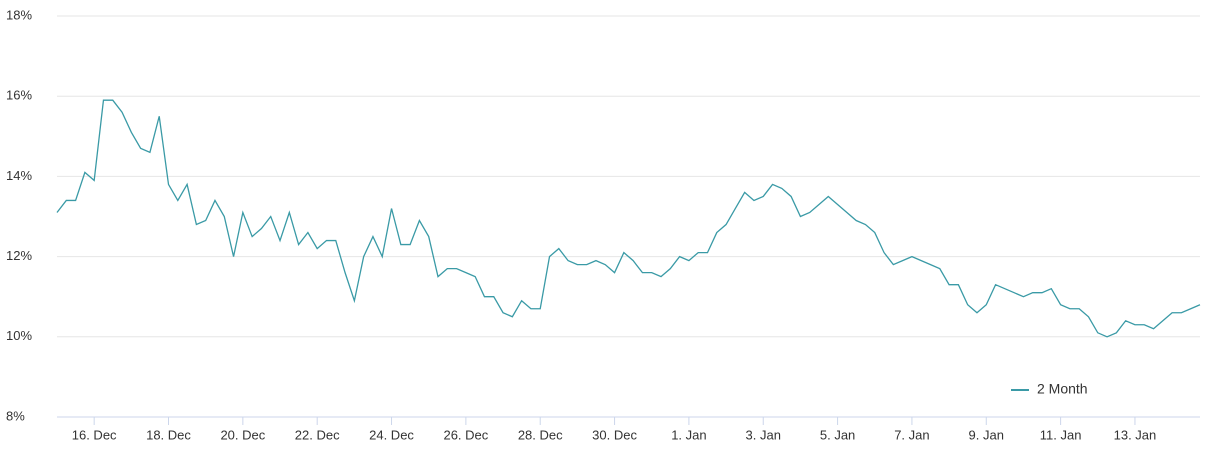 The height and width of the screenshot is (458, 1209). Describe the element at coordinates (465, 434) in the screenshot. I see `x-tick-label: 26. Dec` at that location.